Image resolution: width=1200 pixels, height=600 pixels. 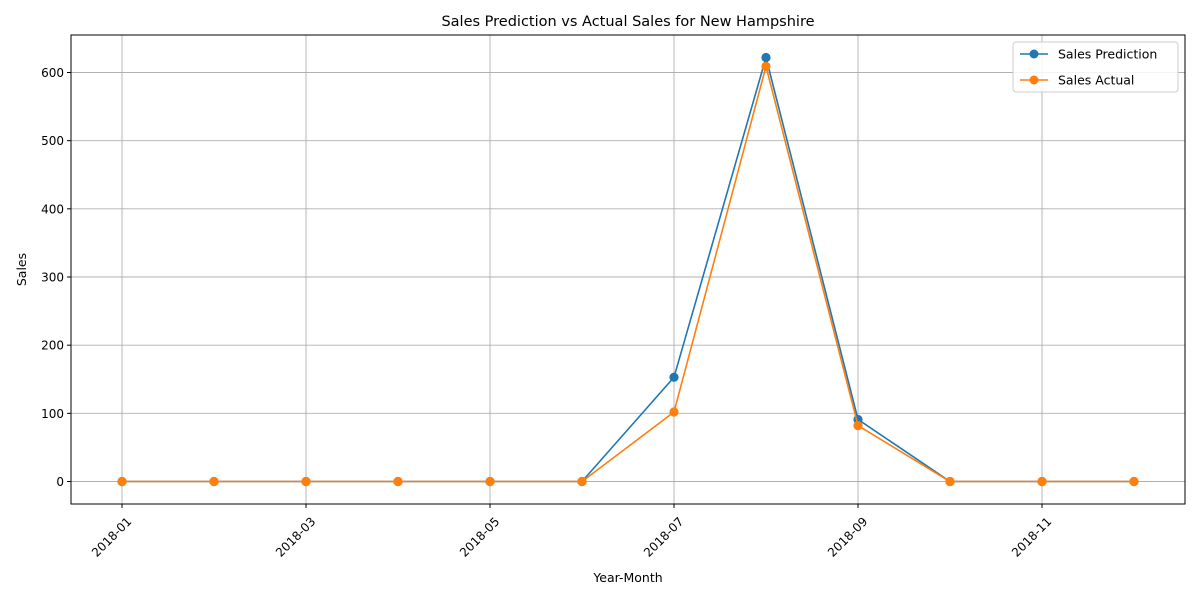 I want to click on y-tick-label: 400, so click(x=52, y=209).